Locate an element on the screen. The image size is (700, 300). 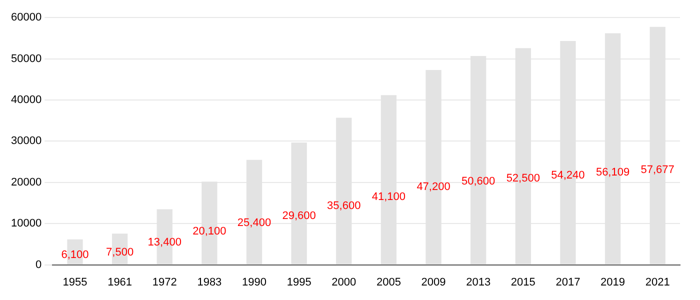
y-tick-label: 40000 is located at coordinates (26, 100).